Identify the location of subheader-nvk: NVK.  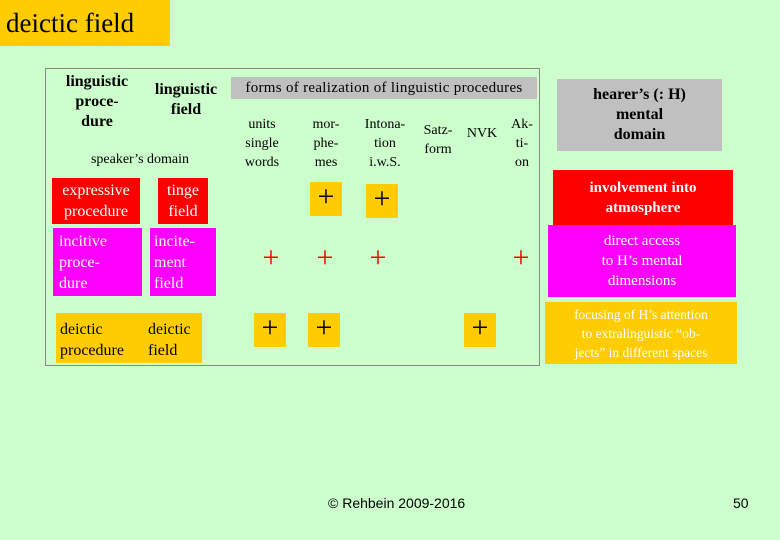
(482, 133).